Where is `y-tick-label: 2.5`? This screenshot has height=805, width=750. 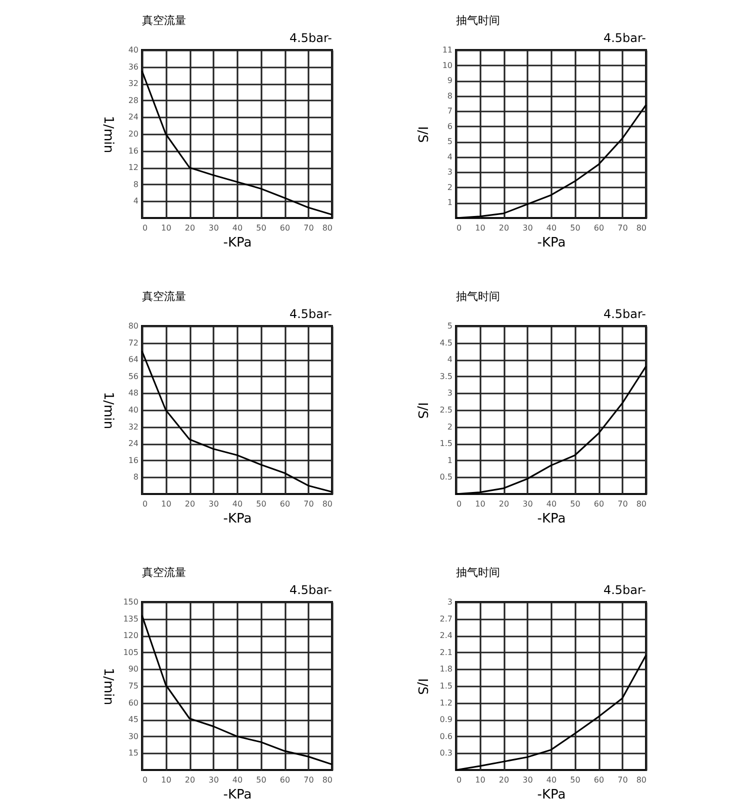 y-tick-label: 2.5 is located at coordinates (446, 410).